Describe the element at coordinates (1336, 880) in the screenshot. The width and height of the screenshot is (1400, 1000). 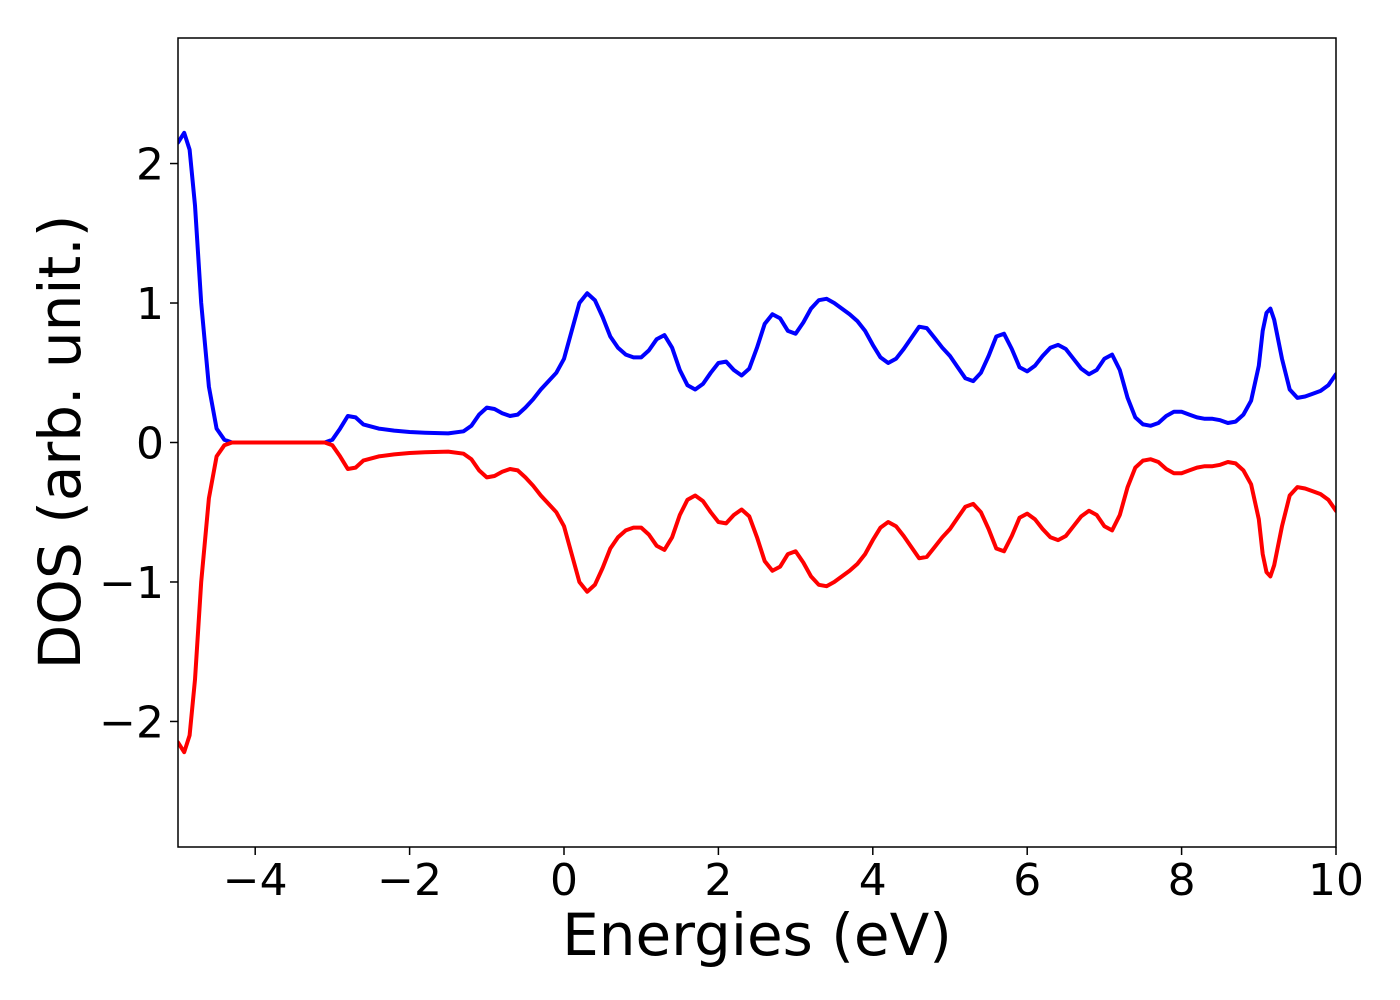
I see `x-tick-label: 10` at that location.